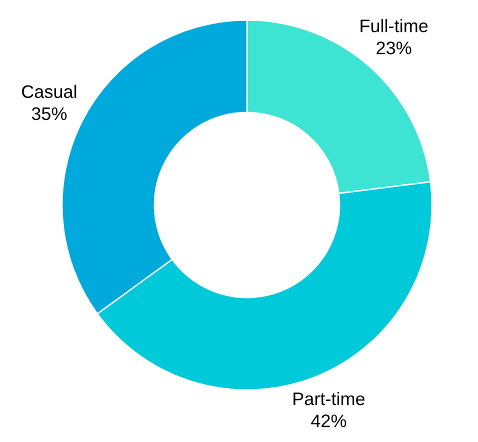 This screenshot has width=478, height=442. Describe the element at coordinates (49, 113) in the screenshot. I see `data-label: 35%` at that location.